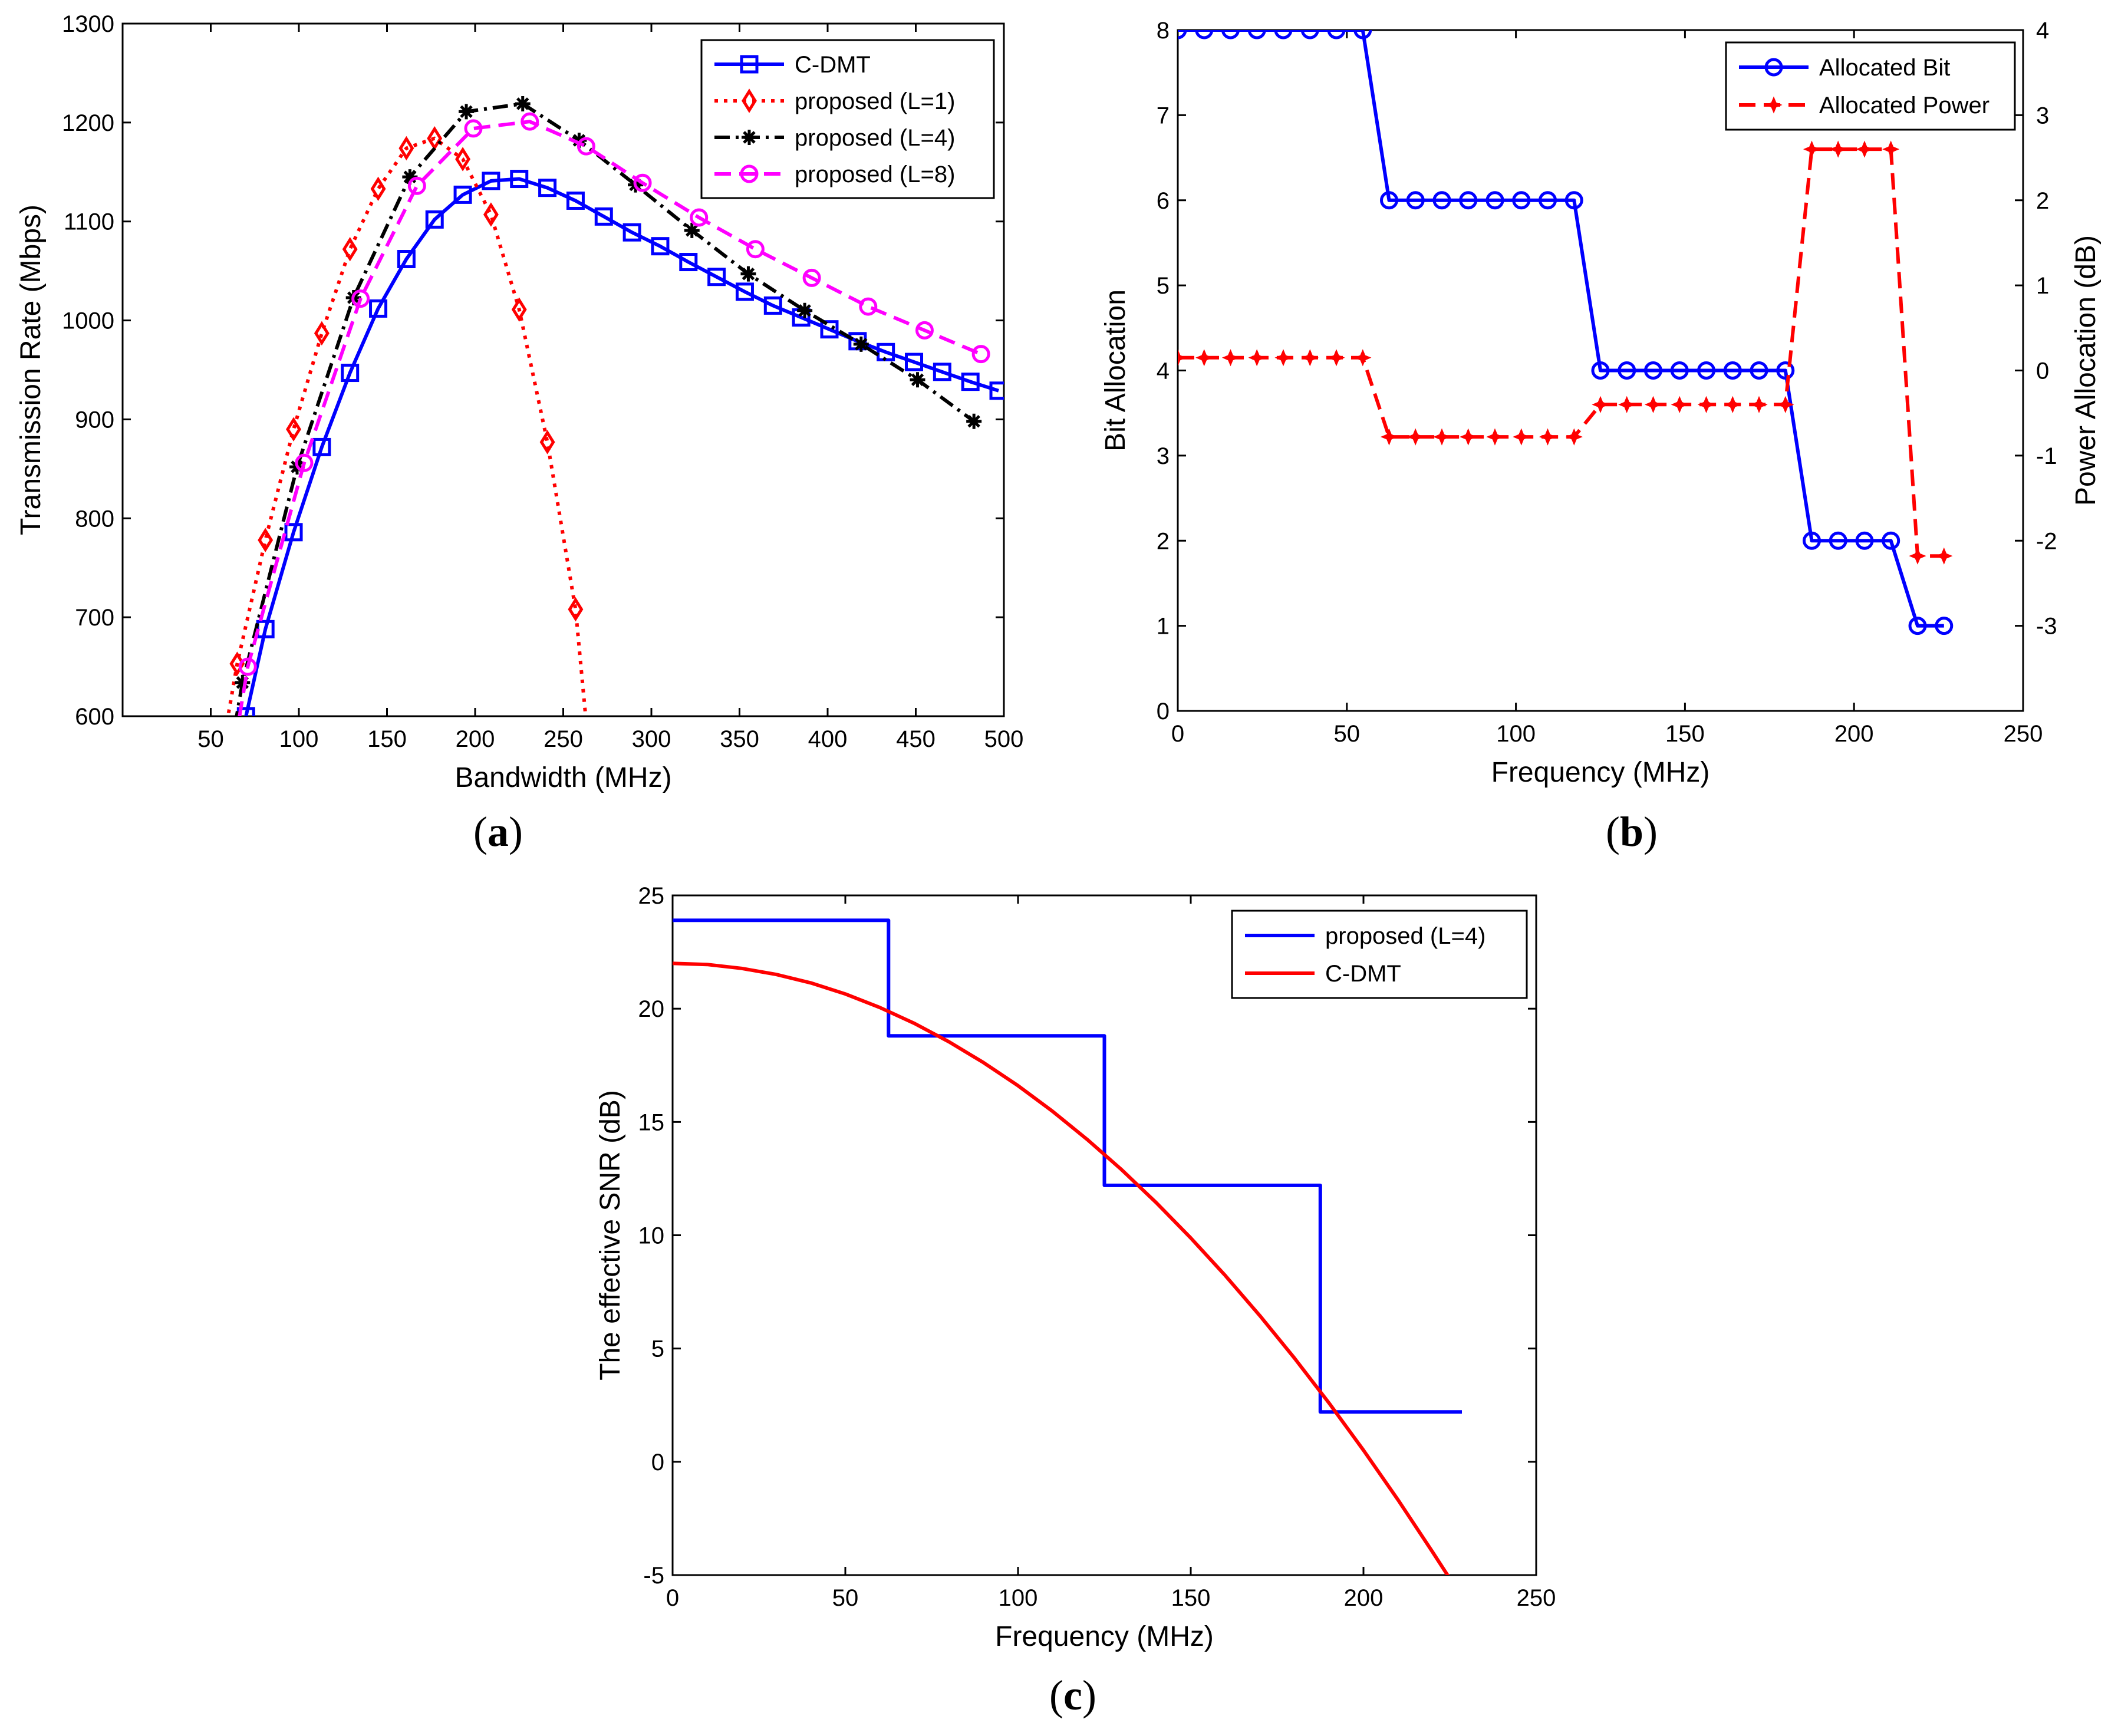 This screenshot has width=2118, height=1736. I want to click on y-tick-label: 1000, so click(88, 321).